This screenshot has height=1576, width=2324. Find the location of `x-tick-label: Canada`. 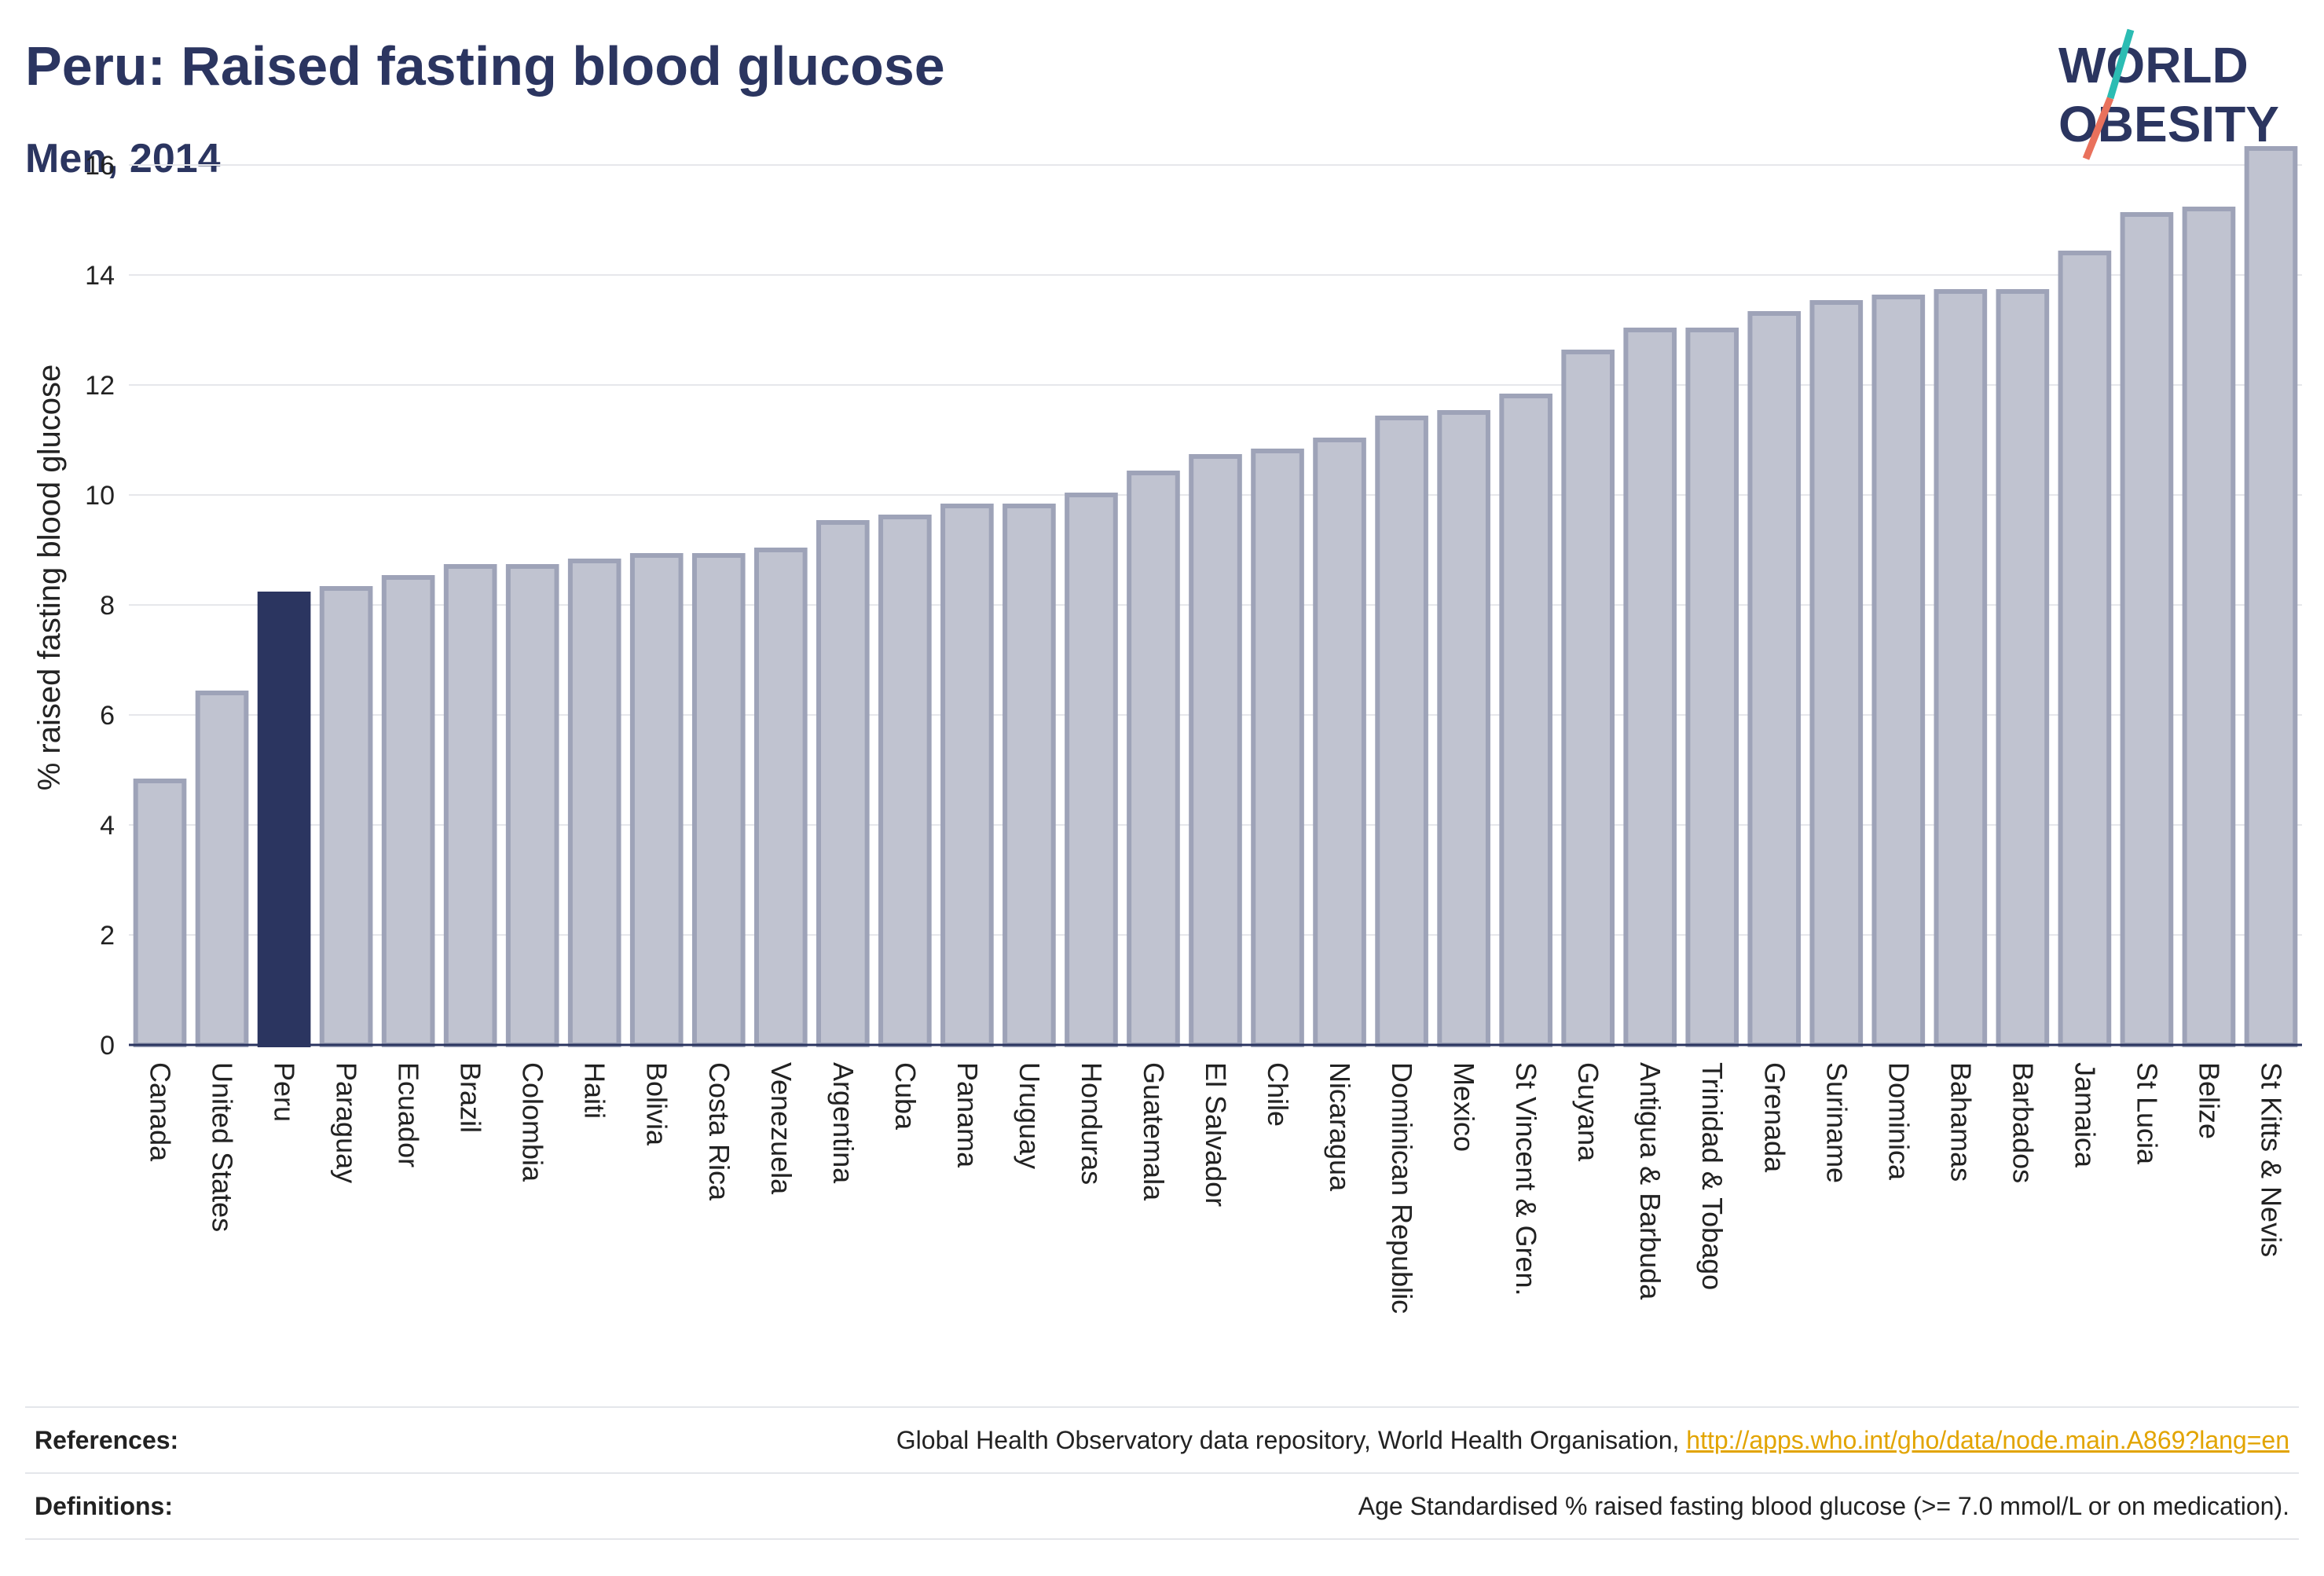

x-tick-label: Canada is located at coordinates (161, 1112).